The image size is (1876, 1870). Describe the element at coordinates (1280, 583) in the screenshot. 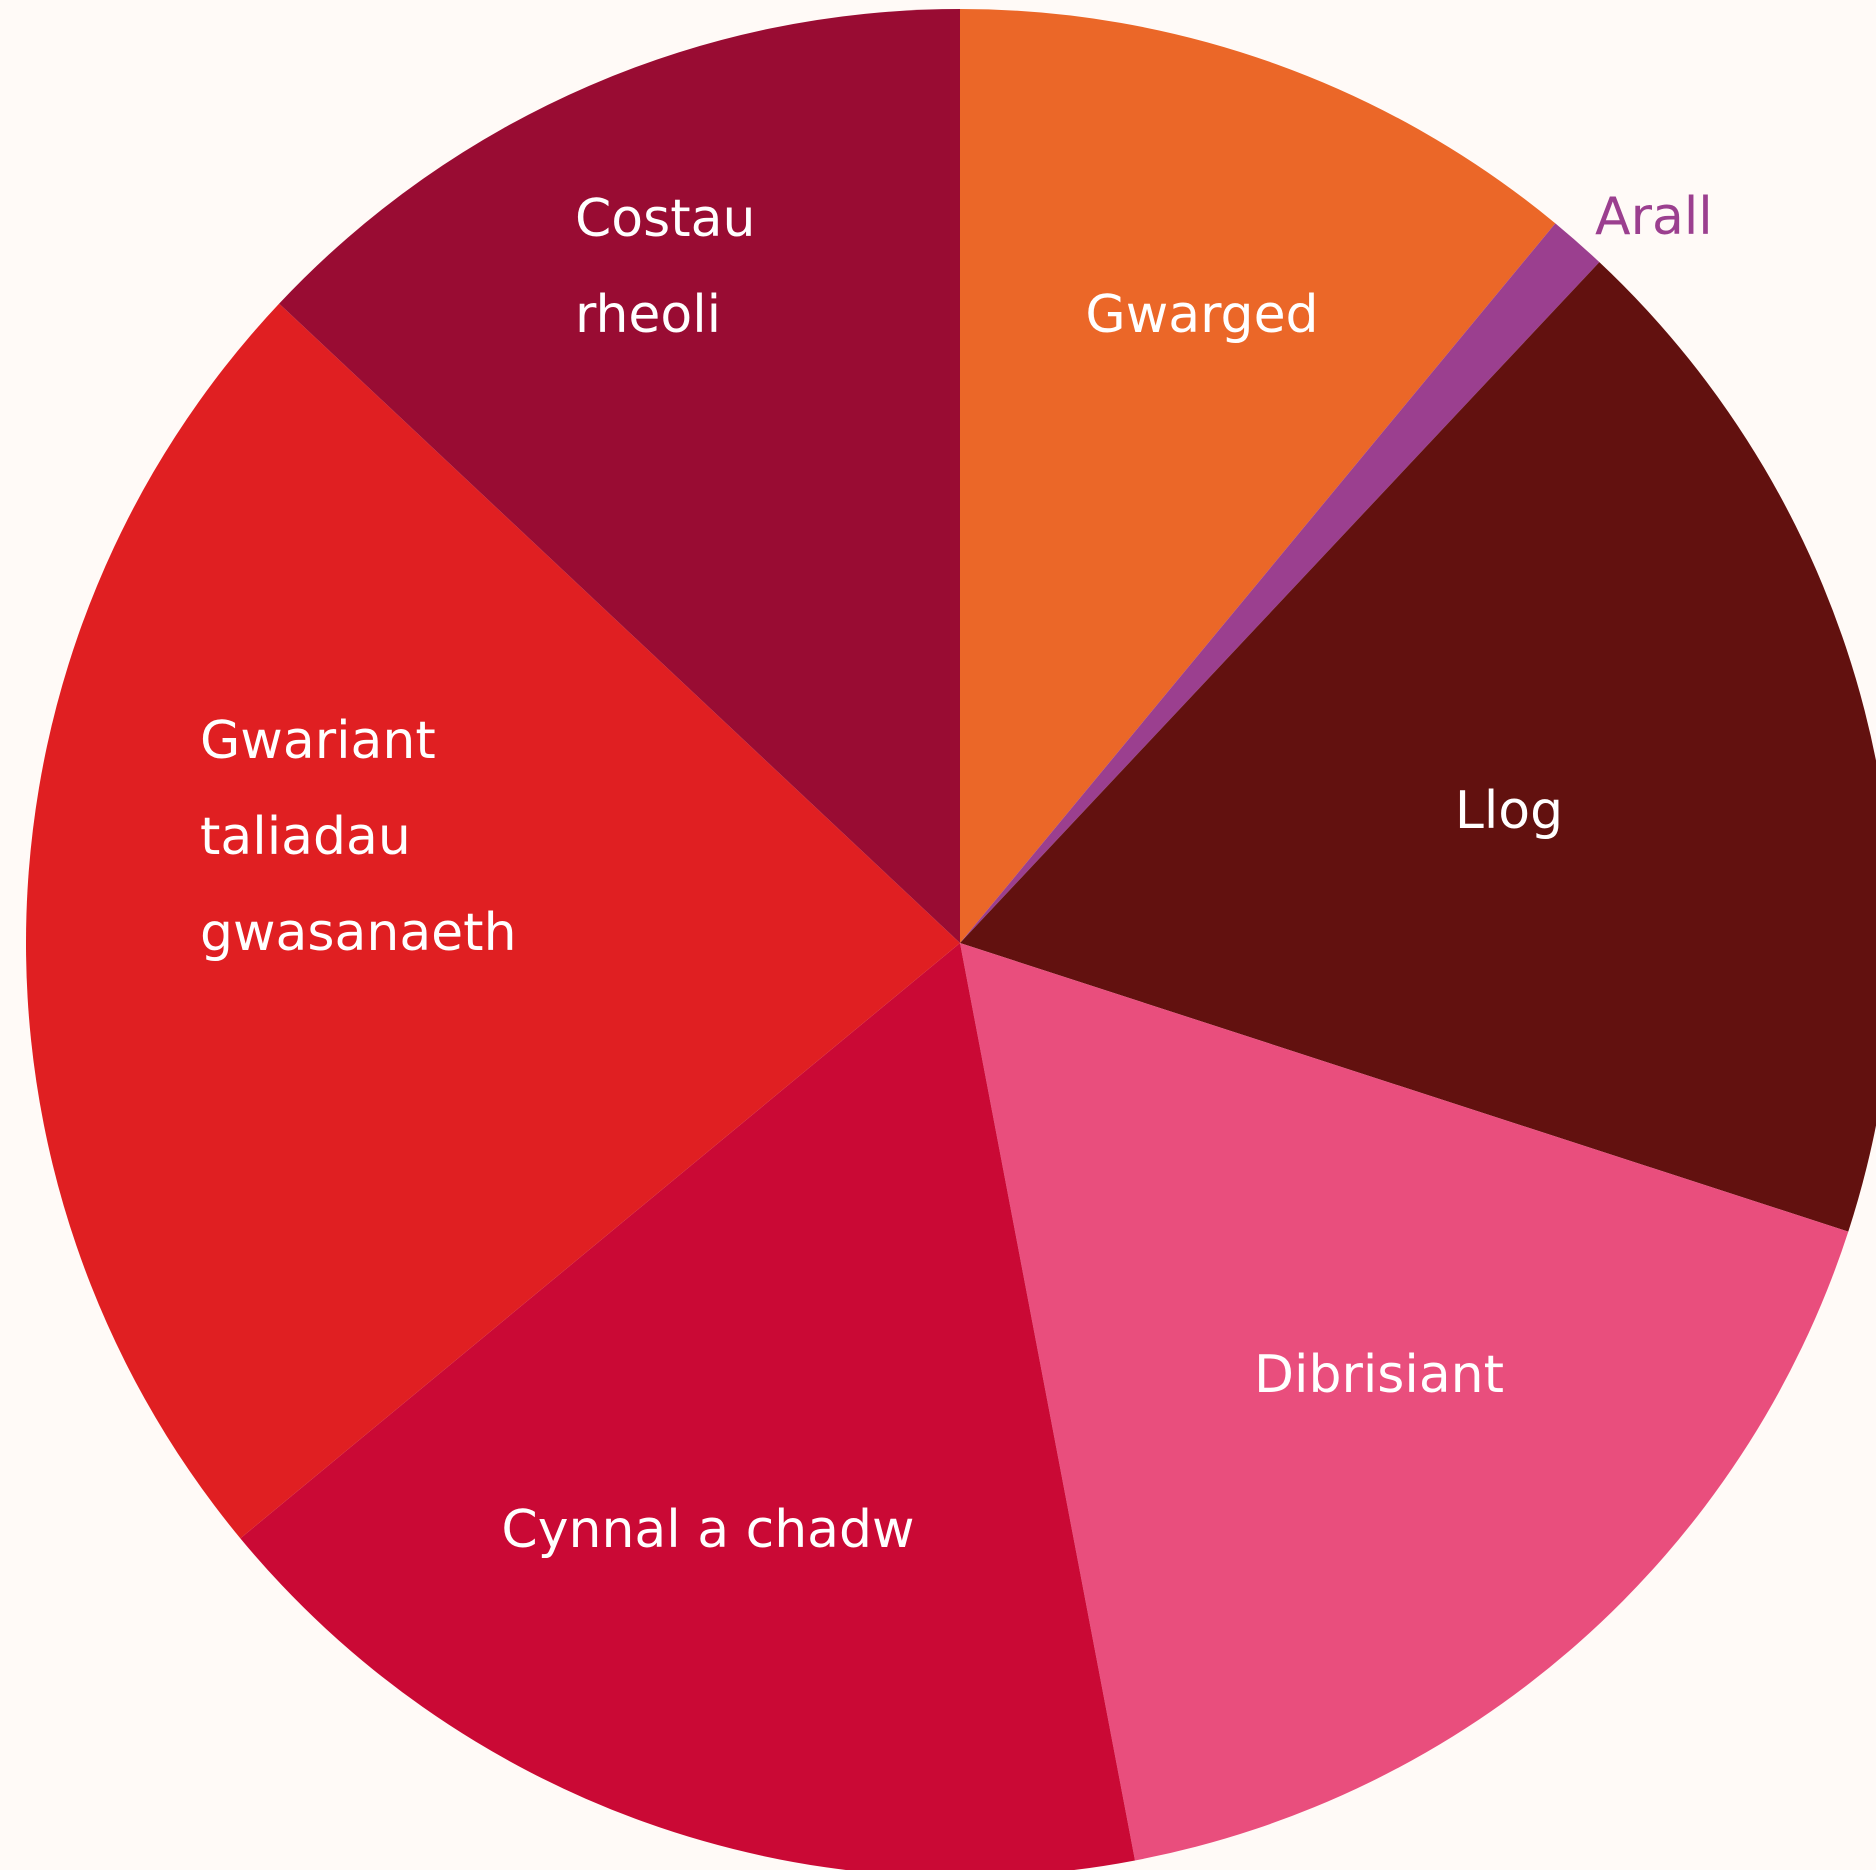

I see `pie-slice` at that location.